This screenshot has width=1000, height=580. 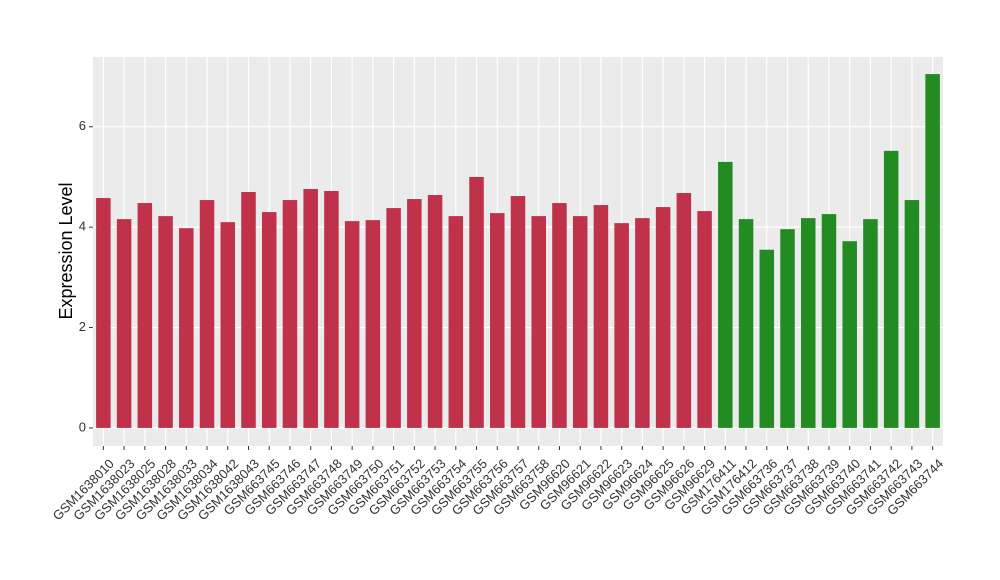 What do you see at coordinates (66, 250) in the screenshot?
I see `y-axis-title: Expression Level` at bounding box center [66, 250].